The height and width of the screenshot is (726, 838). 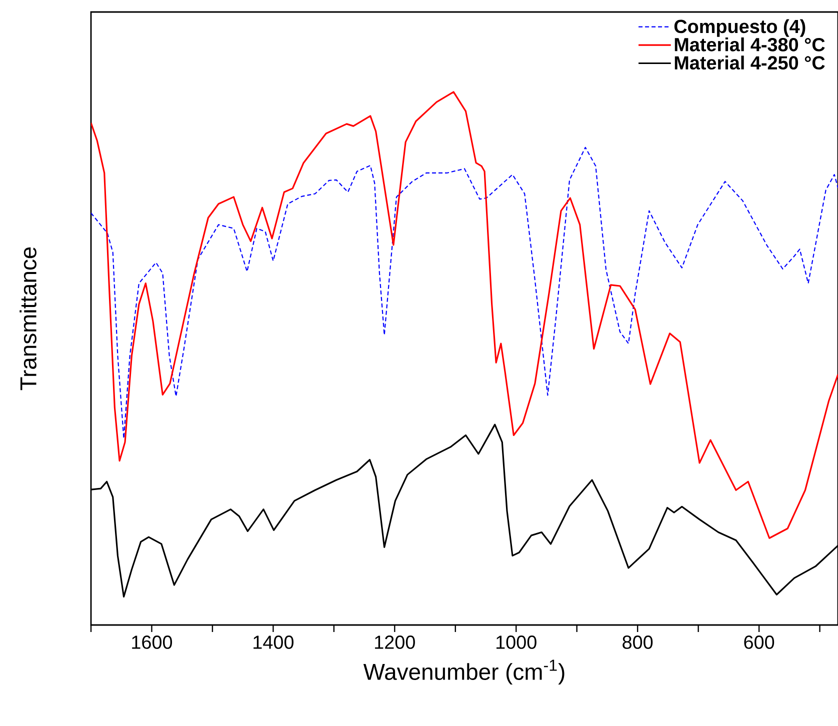 I want to click on y-axis-title: Transmittance, so click(x=28, y=318).